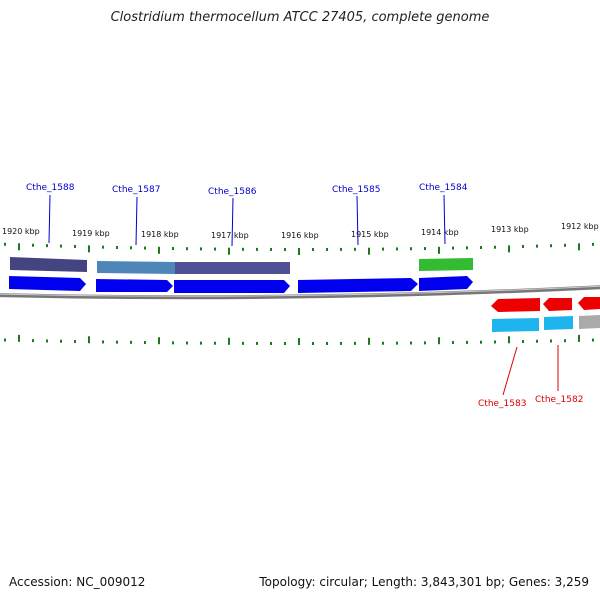  Describe the element at coordinates (530, 402) in the screenshot. I see `labels-reverse: Cthe_1583 Cthe_1582` at that location.